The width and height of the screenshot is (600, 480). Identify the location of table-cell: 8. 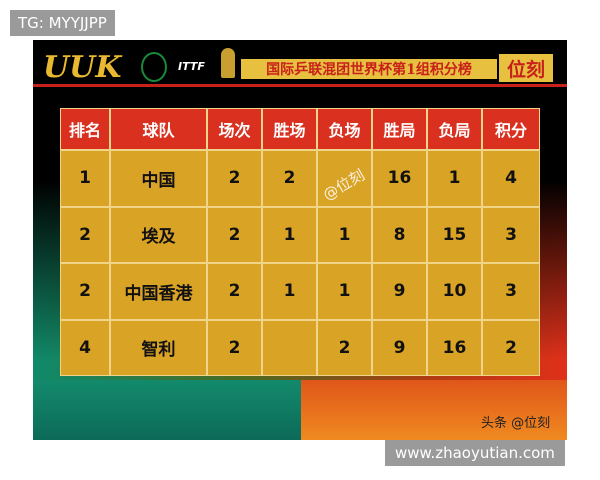
(399, 234).